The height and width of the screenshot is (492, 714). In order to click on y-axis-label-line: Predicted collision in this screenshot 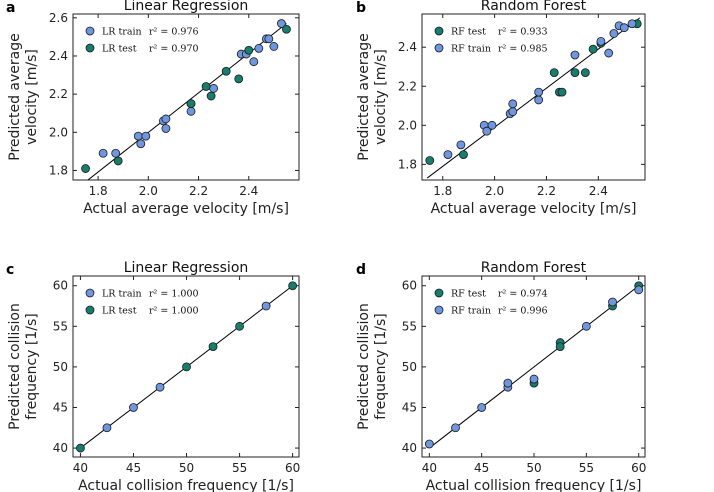, I will do `click(364, 366)`.